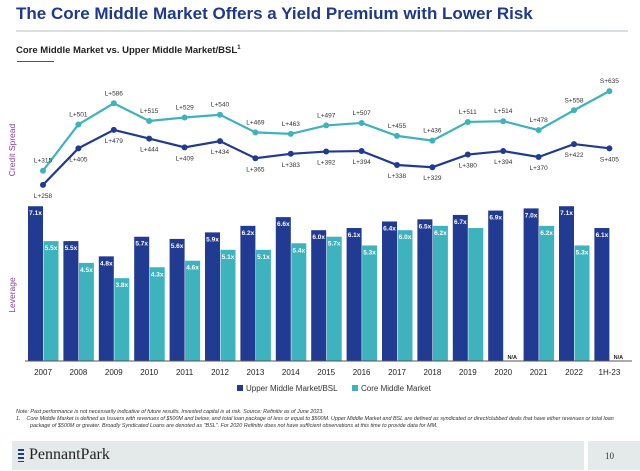 The width and height of the screenshot is (640, 471). Describe the element at coordinates (468, 166) in the screenshot. I see `spread-label: L+380` at that location.